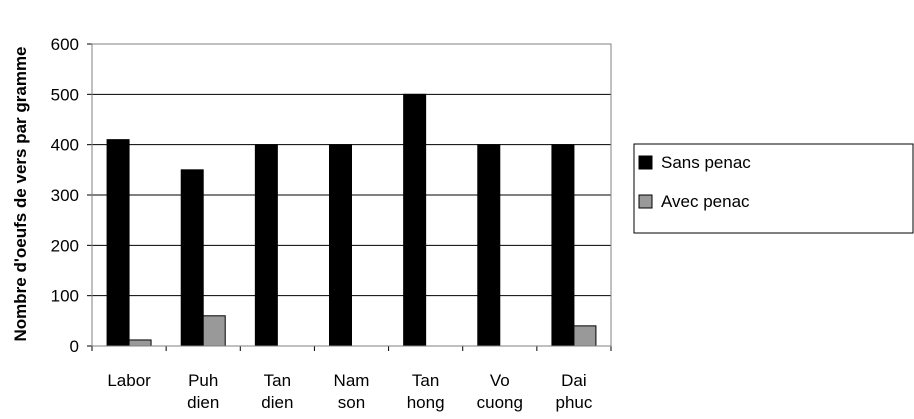 This screenshot has width=914, height=419. I want to click on x-tick-label: Dai phuc, so click(573, 391).